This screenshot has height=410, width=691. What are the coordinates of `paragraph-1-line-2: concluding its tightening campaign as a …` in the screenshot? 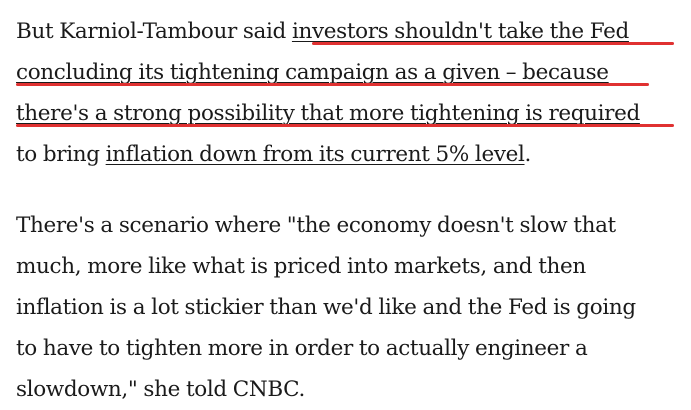 It's located at (351, 72).